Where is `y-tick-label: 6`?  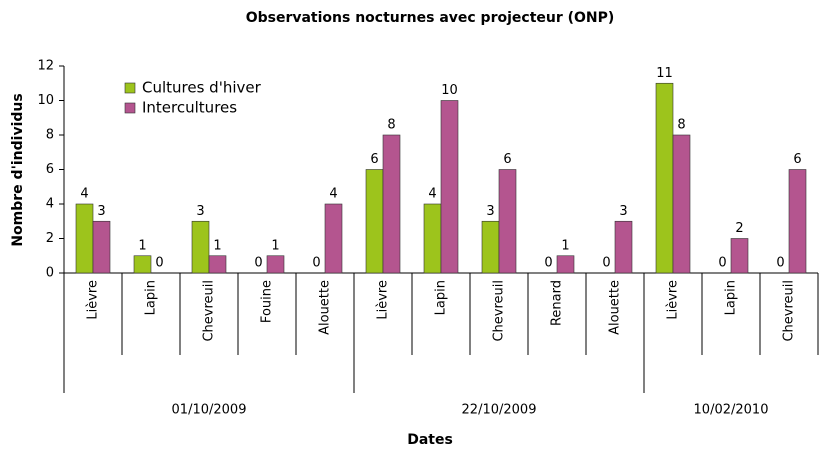 y-tick-label: 6 is located at coordinates (50, 169).